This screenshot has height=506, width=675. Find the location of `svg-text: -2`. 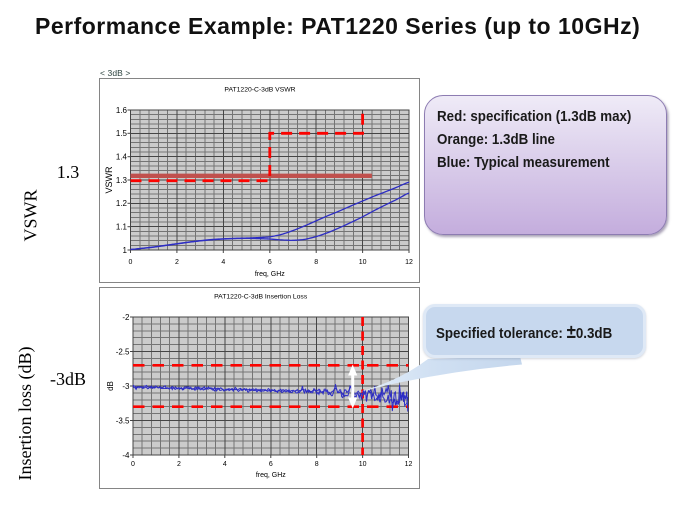

svg-text: -2 is located at coordinates (126, 317).